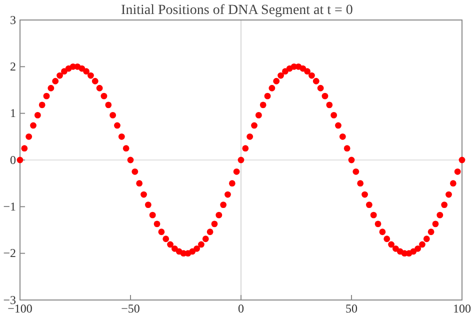 This screenshot has height=316, width=474. Describe the element at coordinates (130, 309) in the screenshot. I see `x-tick-label: −50` at that location.